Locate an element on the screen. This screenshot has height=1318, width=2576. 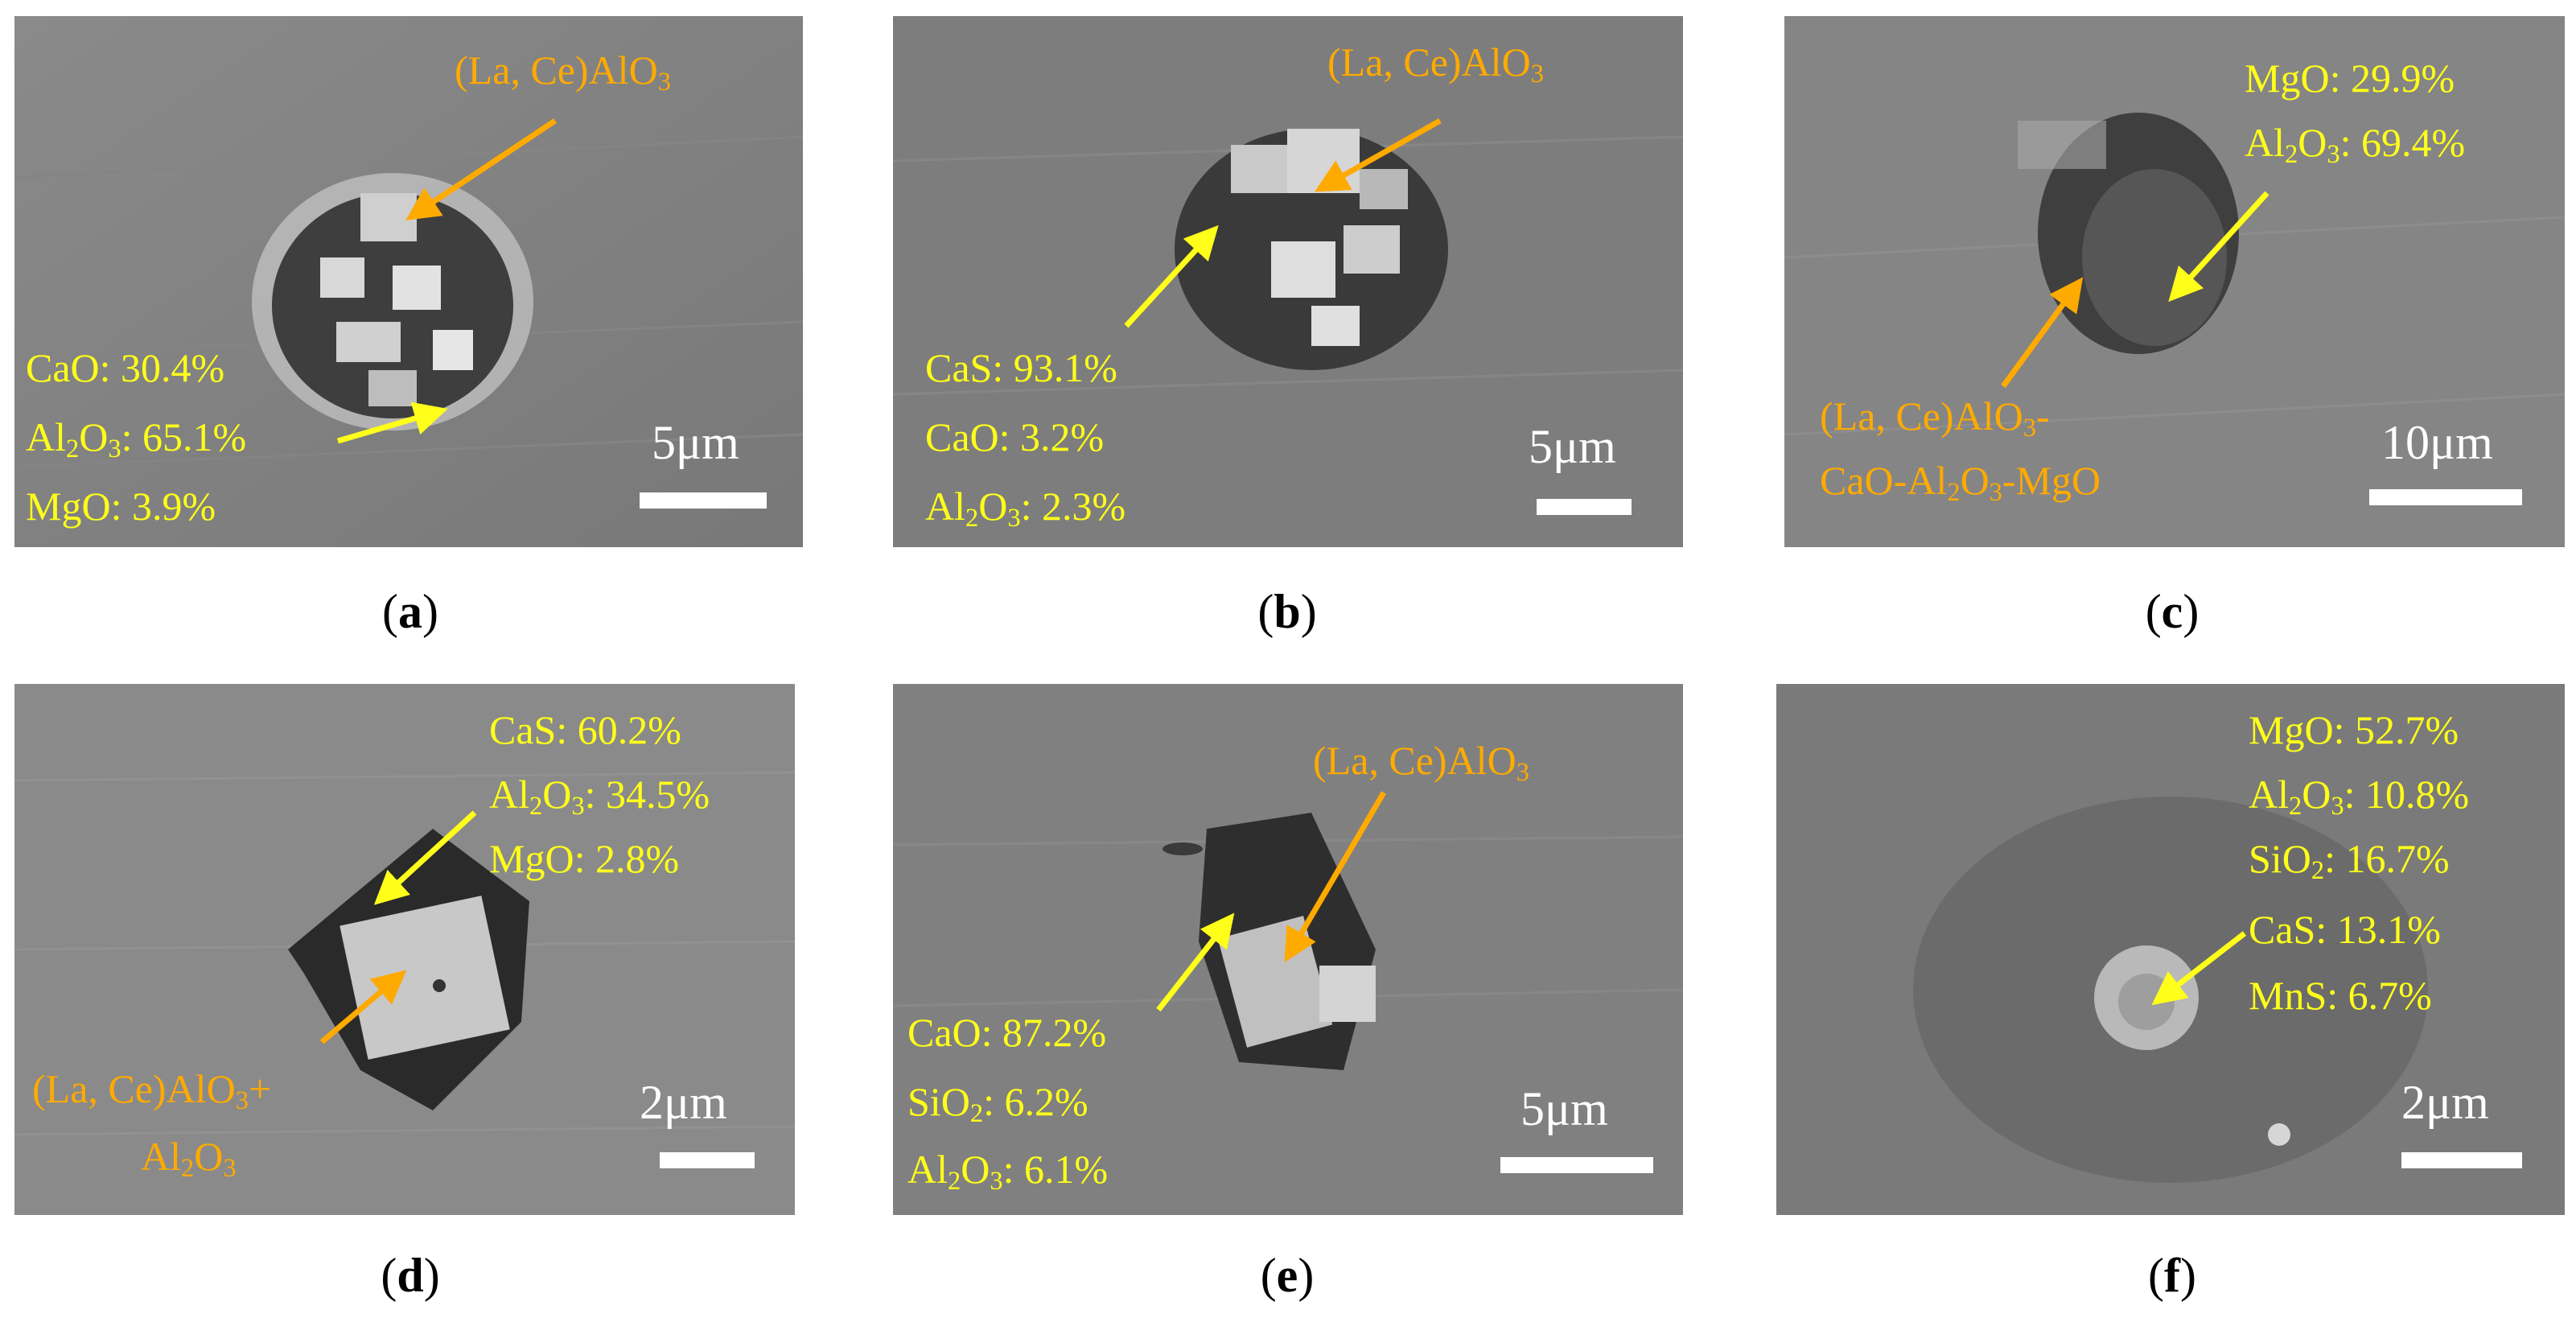
sem-image-d is located at coordinates (404, 949).